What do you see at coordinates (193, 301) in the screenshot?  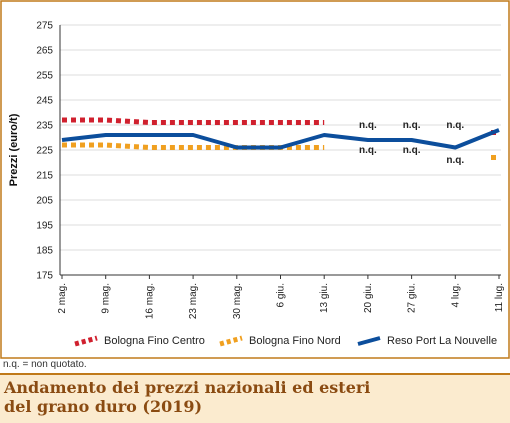 I see `x-tick-label: 23 mag.` at bounding box center [193, 301].